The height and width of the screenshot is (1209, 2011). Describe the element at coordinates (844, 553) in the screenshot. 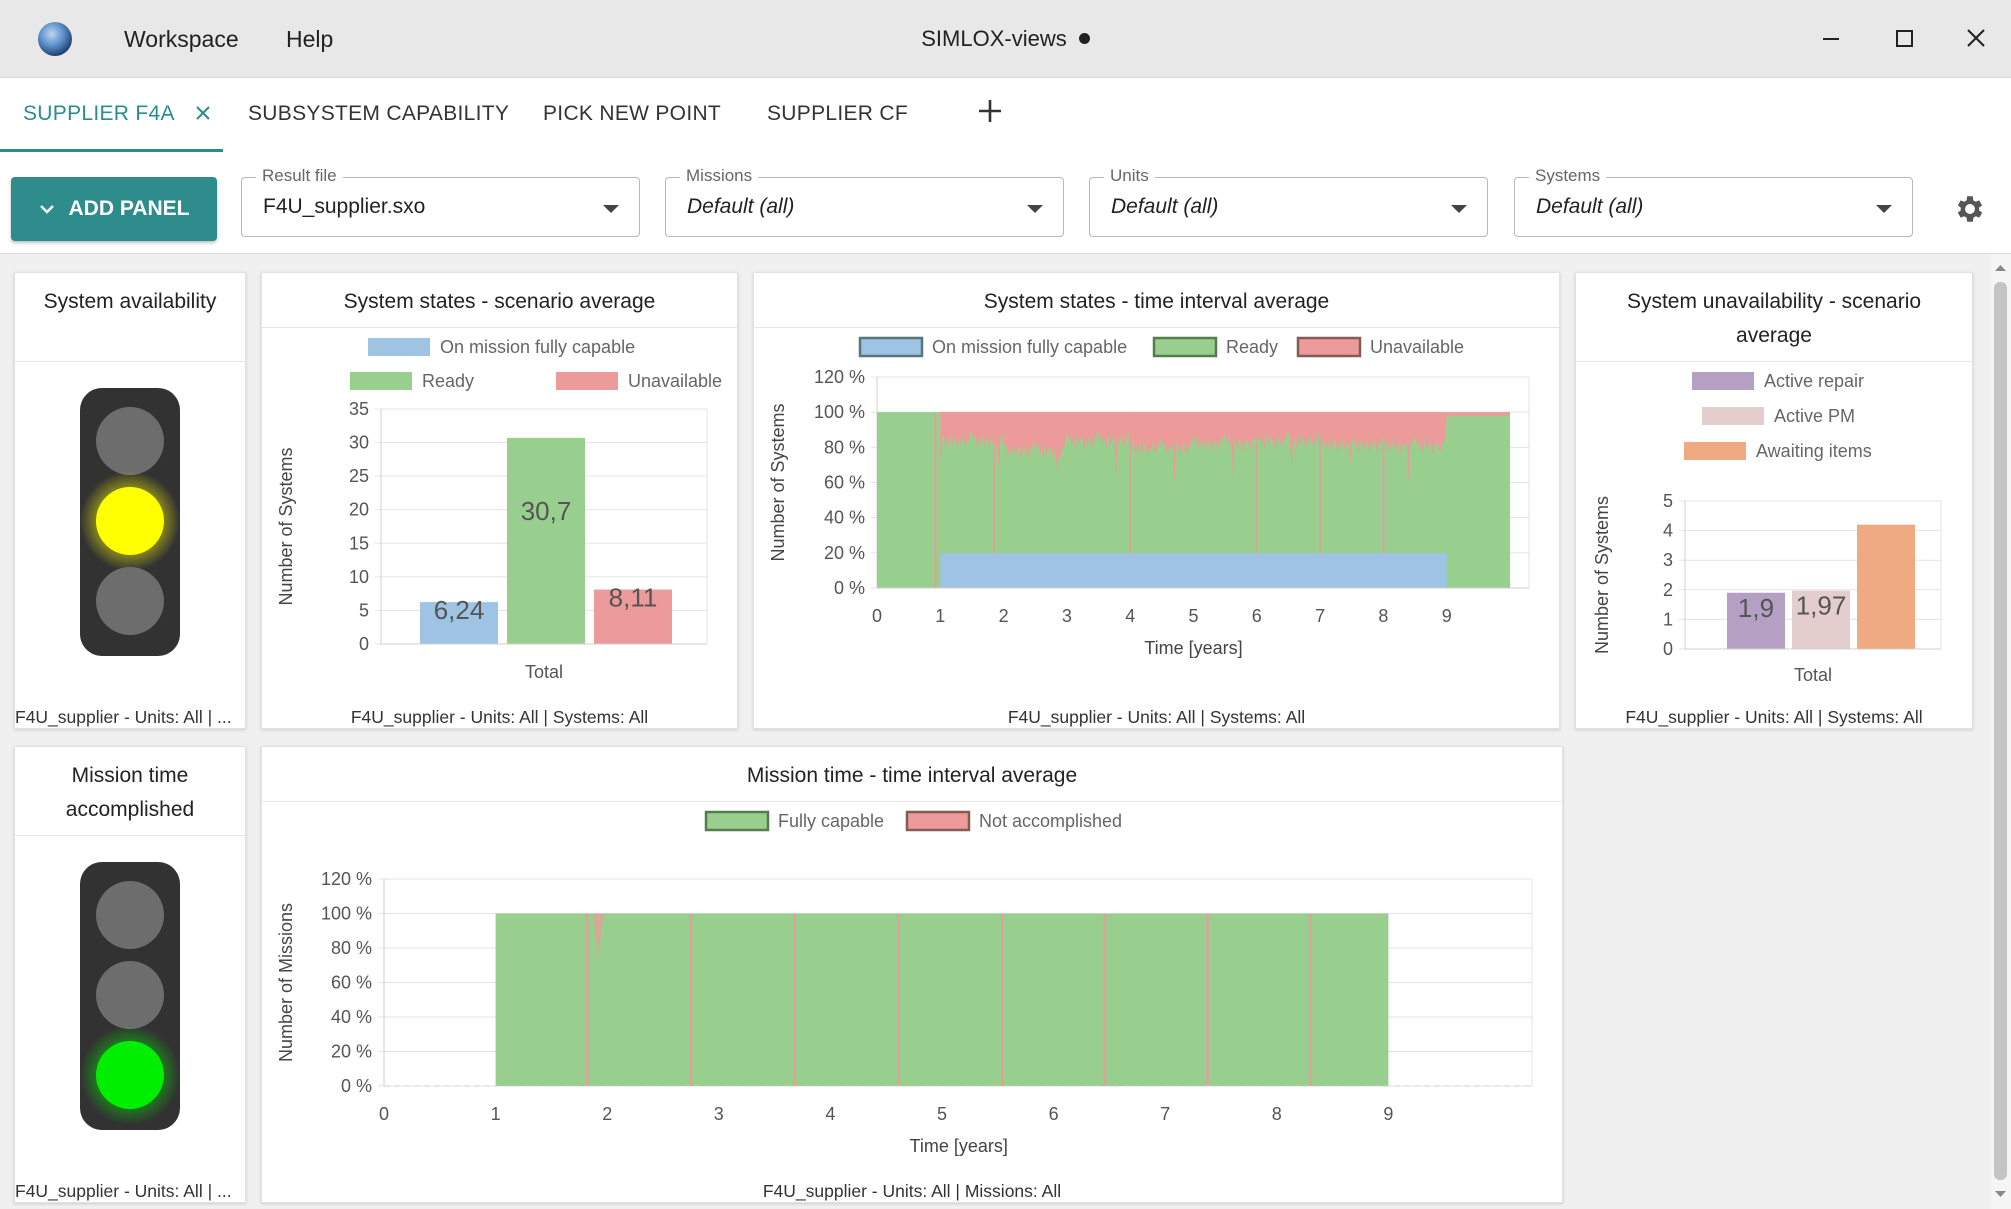

I see `y-tick-label: 20 %` at that location.